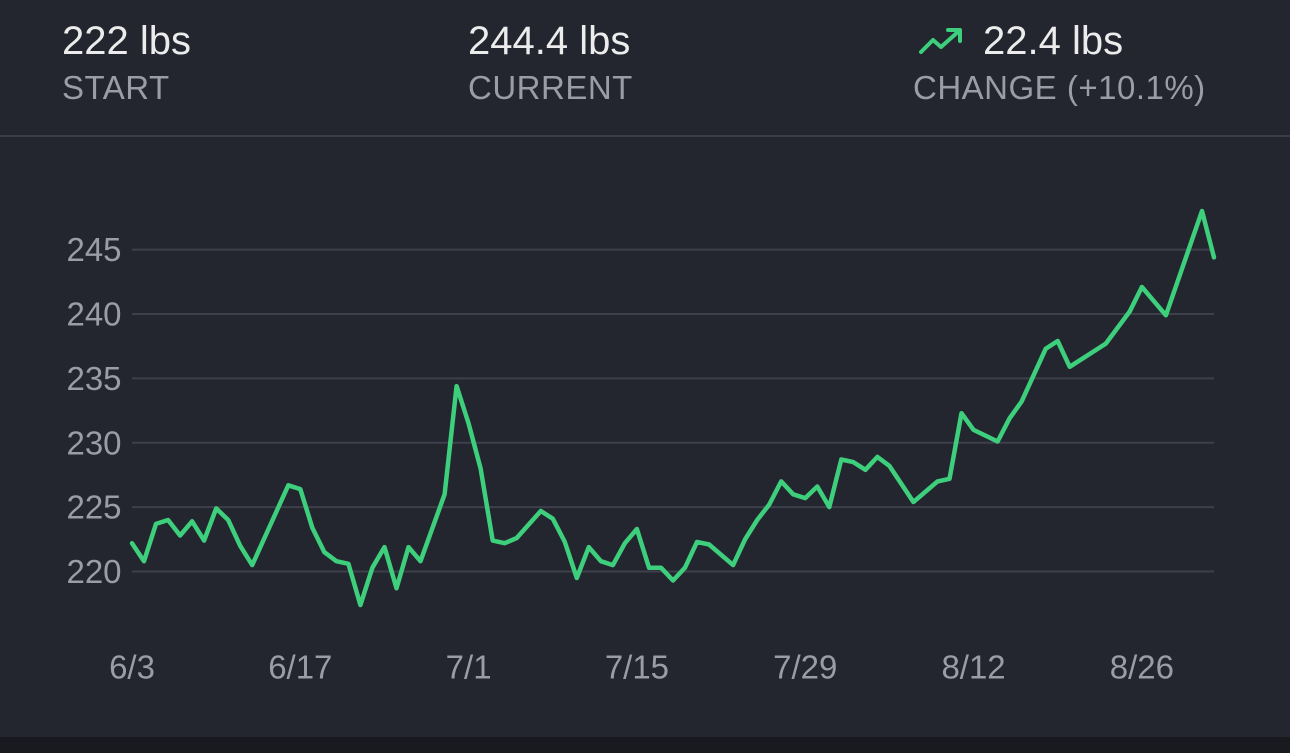 The height and width of the screenshot is (753, 1290). What do you see at coordinates (93, 249) in the screenshot?
I see `y-tick-label: 245` at bounding box center [93, 249].